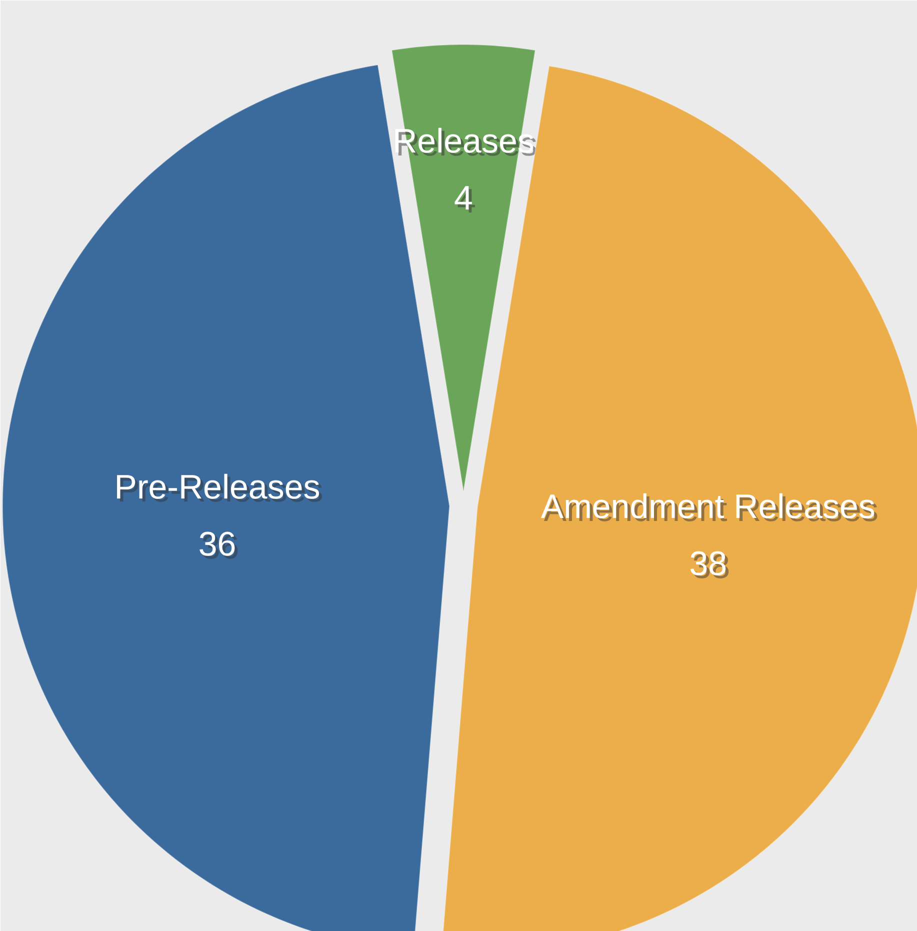 The height and width of the screenshot is (931, 917). I want to click on data-label: 36, so click(220, 547).